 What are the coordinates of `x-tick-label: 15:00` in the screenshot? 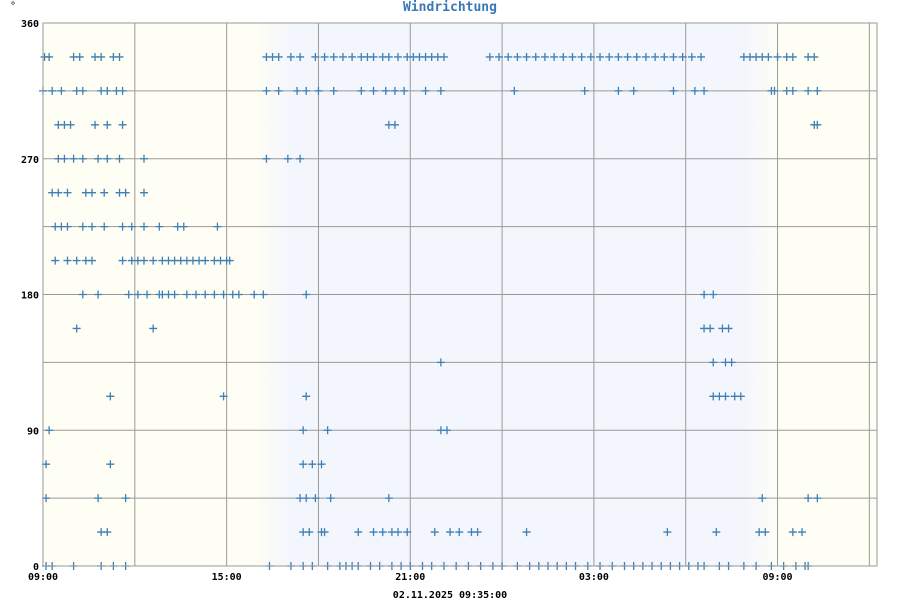 It's located at (227, 577).